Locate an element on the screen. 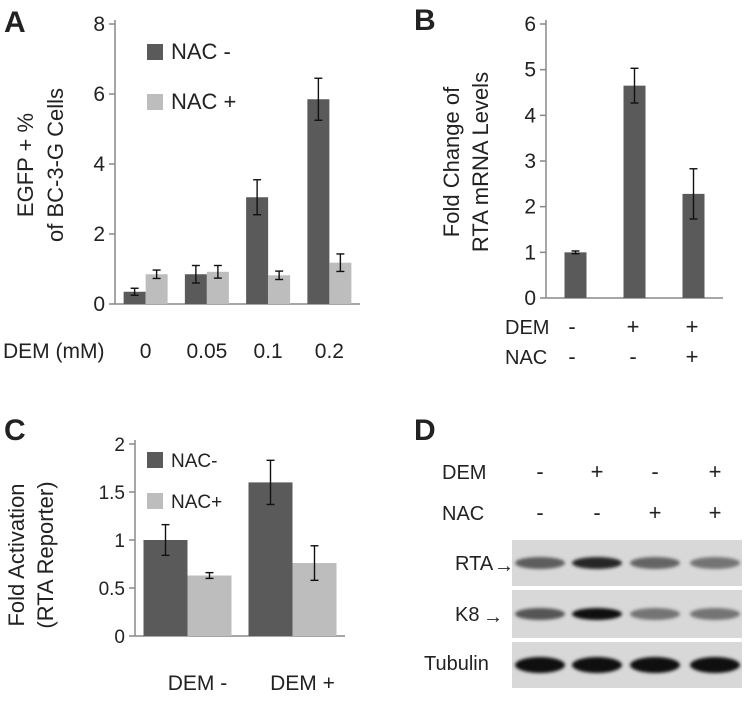 This screenshot has height=709, width=750. y-tick-label: 1.5 is located at coordinates (112, 493).